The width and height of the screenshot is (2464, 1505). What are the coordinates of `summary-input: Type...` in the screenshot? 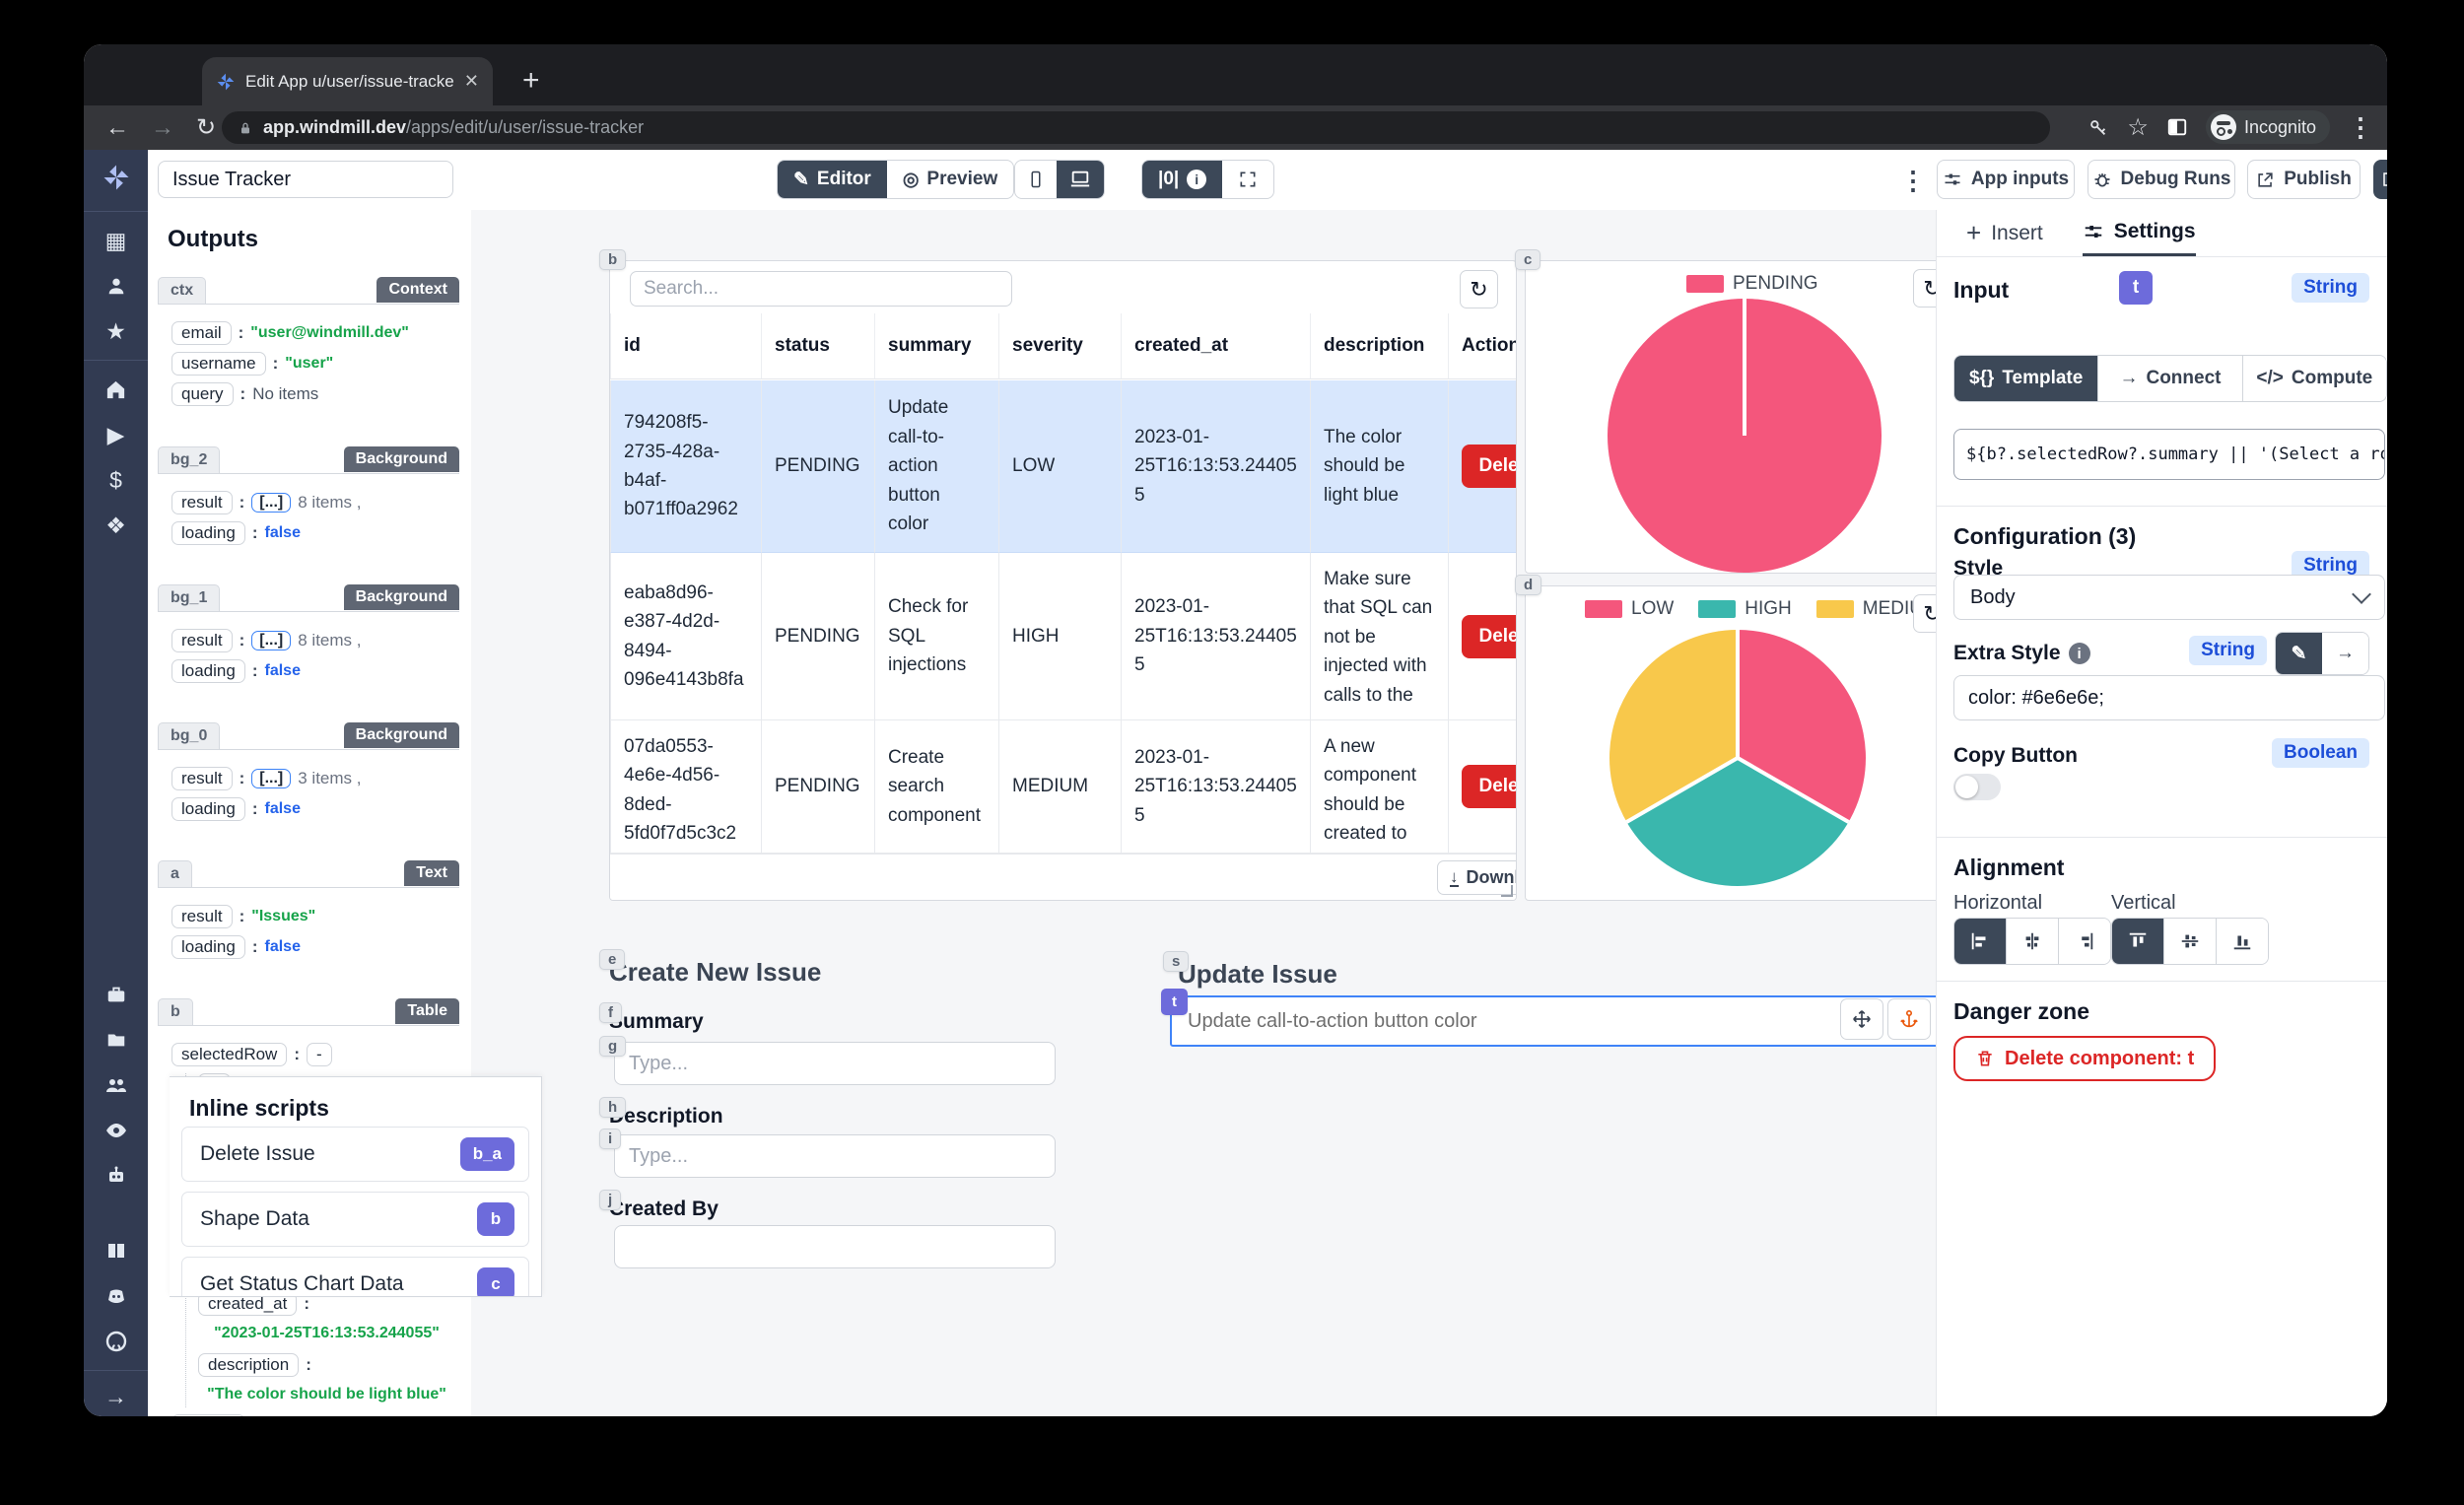 It's located at (835, 1063).